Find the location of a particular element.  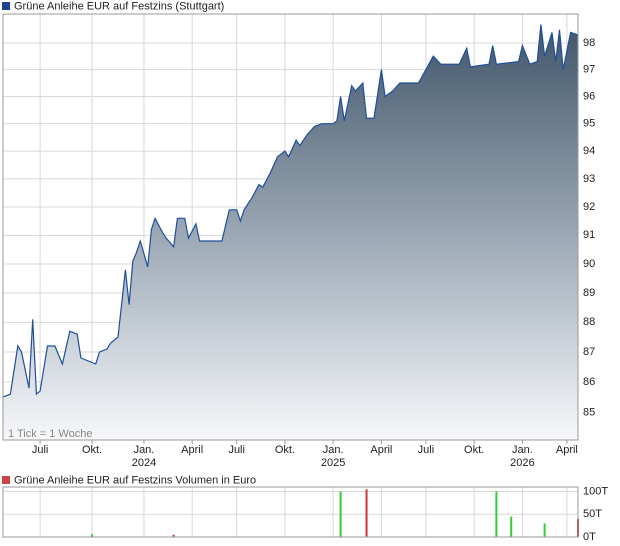

y-tick-label: 92 is located at coordinates (589, 207).